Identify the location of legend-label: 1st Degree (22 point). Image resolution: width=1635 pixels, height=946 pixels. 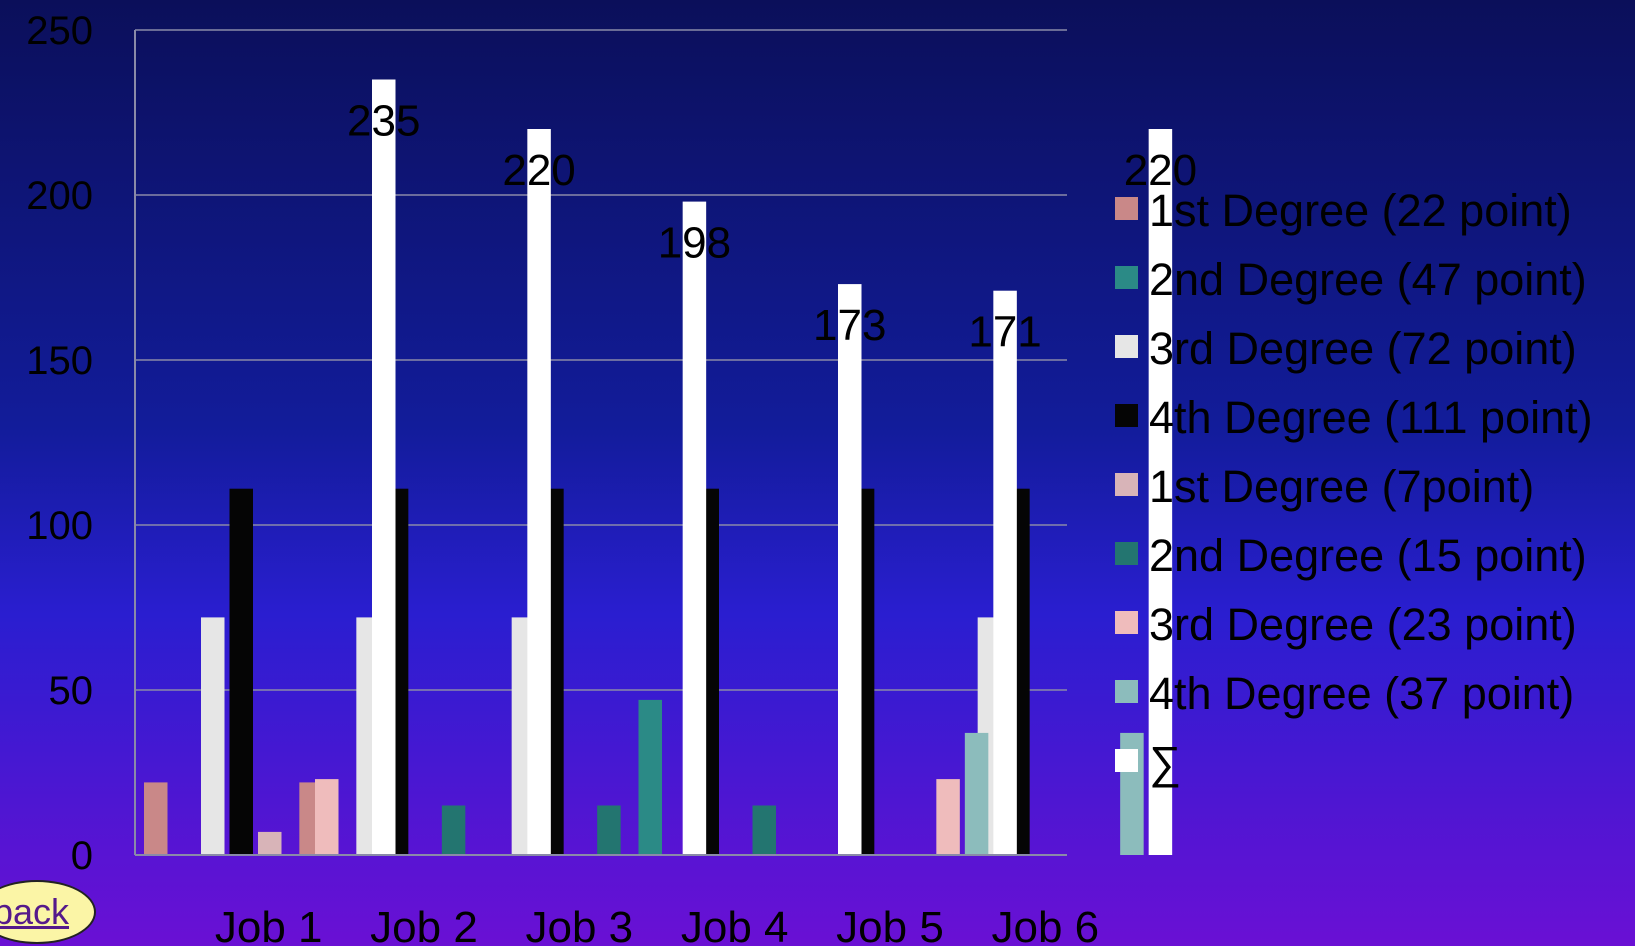
(1360, 210).